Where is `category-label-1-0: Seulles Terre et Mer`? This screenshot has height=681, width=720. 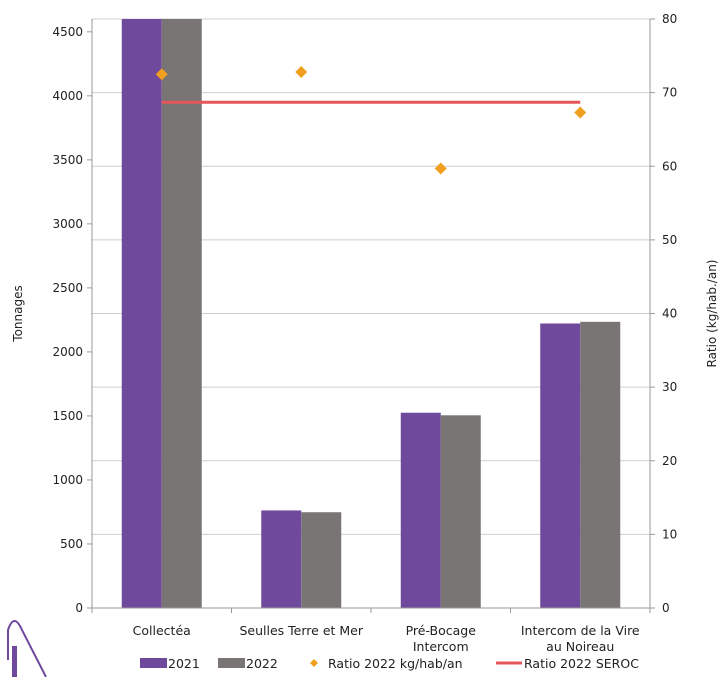
category-label-1-0: Seulles Terre et Mer is located at coordinates (302, 630).